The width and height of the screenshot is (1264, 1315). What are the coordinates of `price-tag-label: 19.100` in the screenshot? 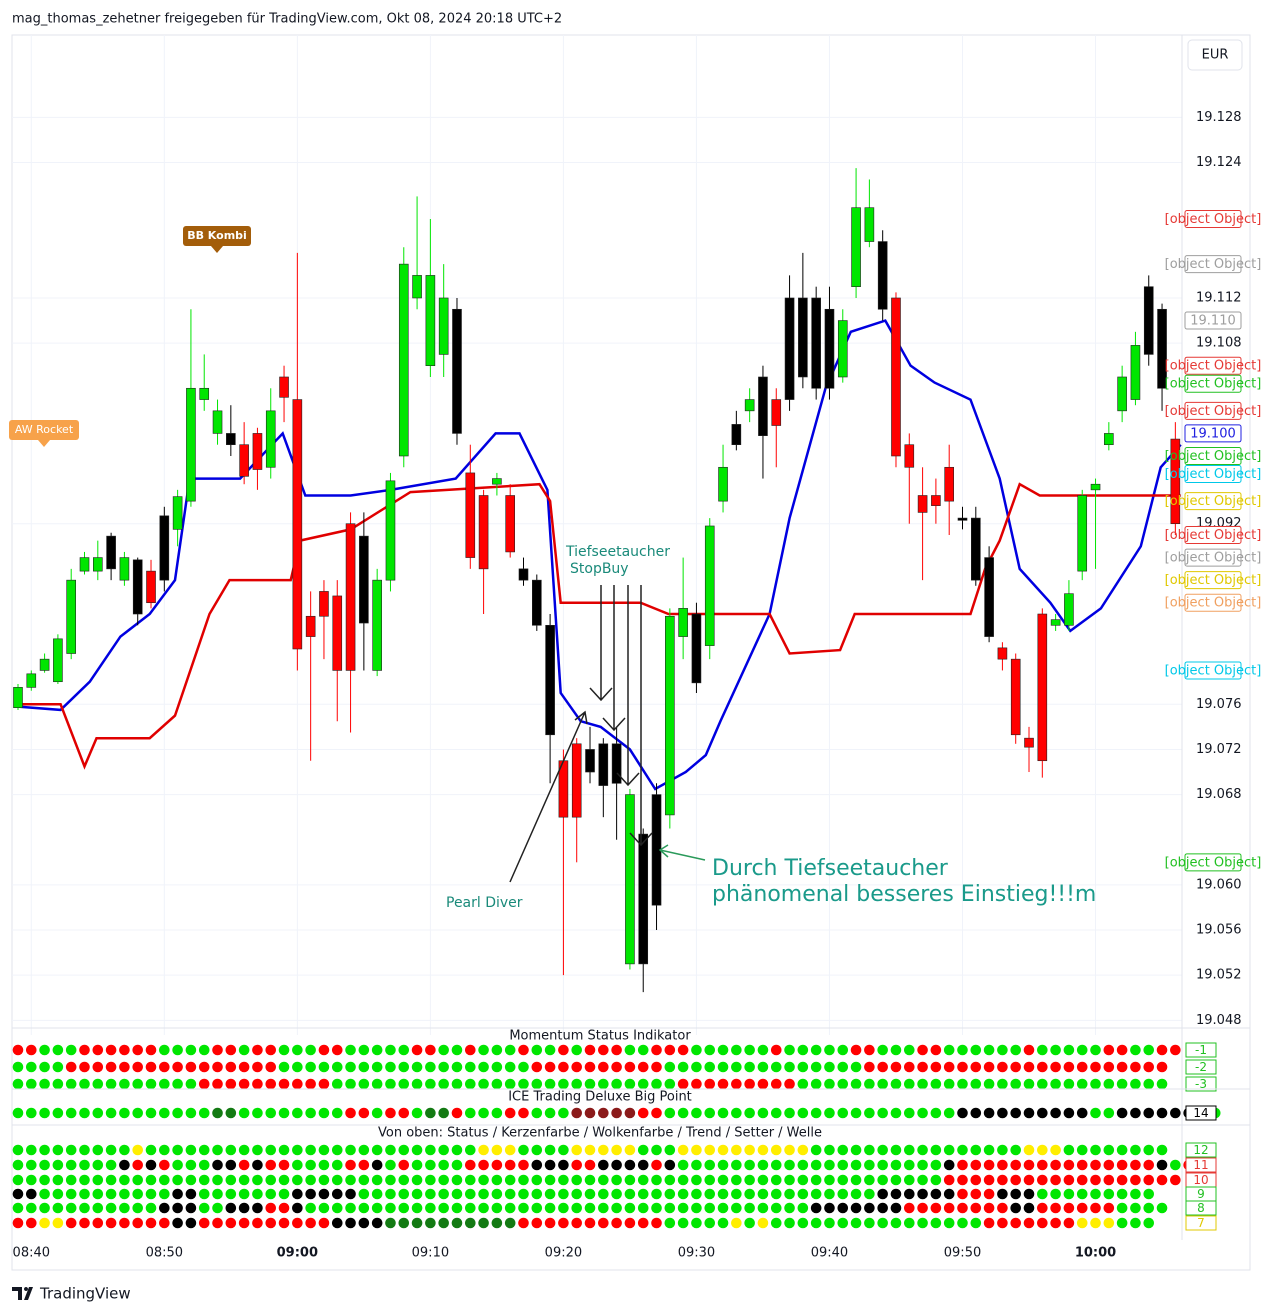 It's located at (1213, 433).